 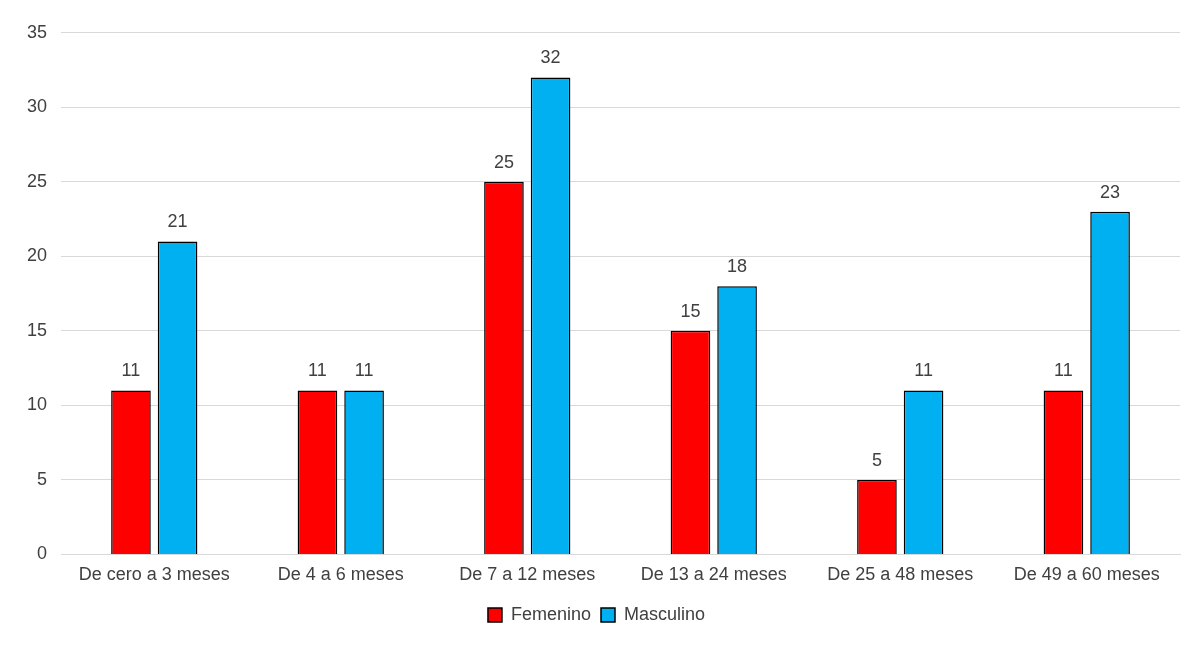 What do you see at coordinates (37, 180) in the screenshot?
I see `y-tick-label: 25` at bounding box center [37, 180].